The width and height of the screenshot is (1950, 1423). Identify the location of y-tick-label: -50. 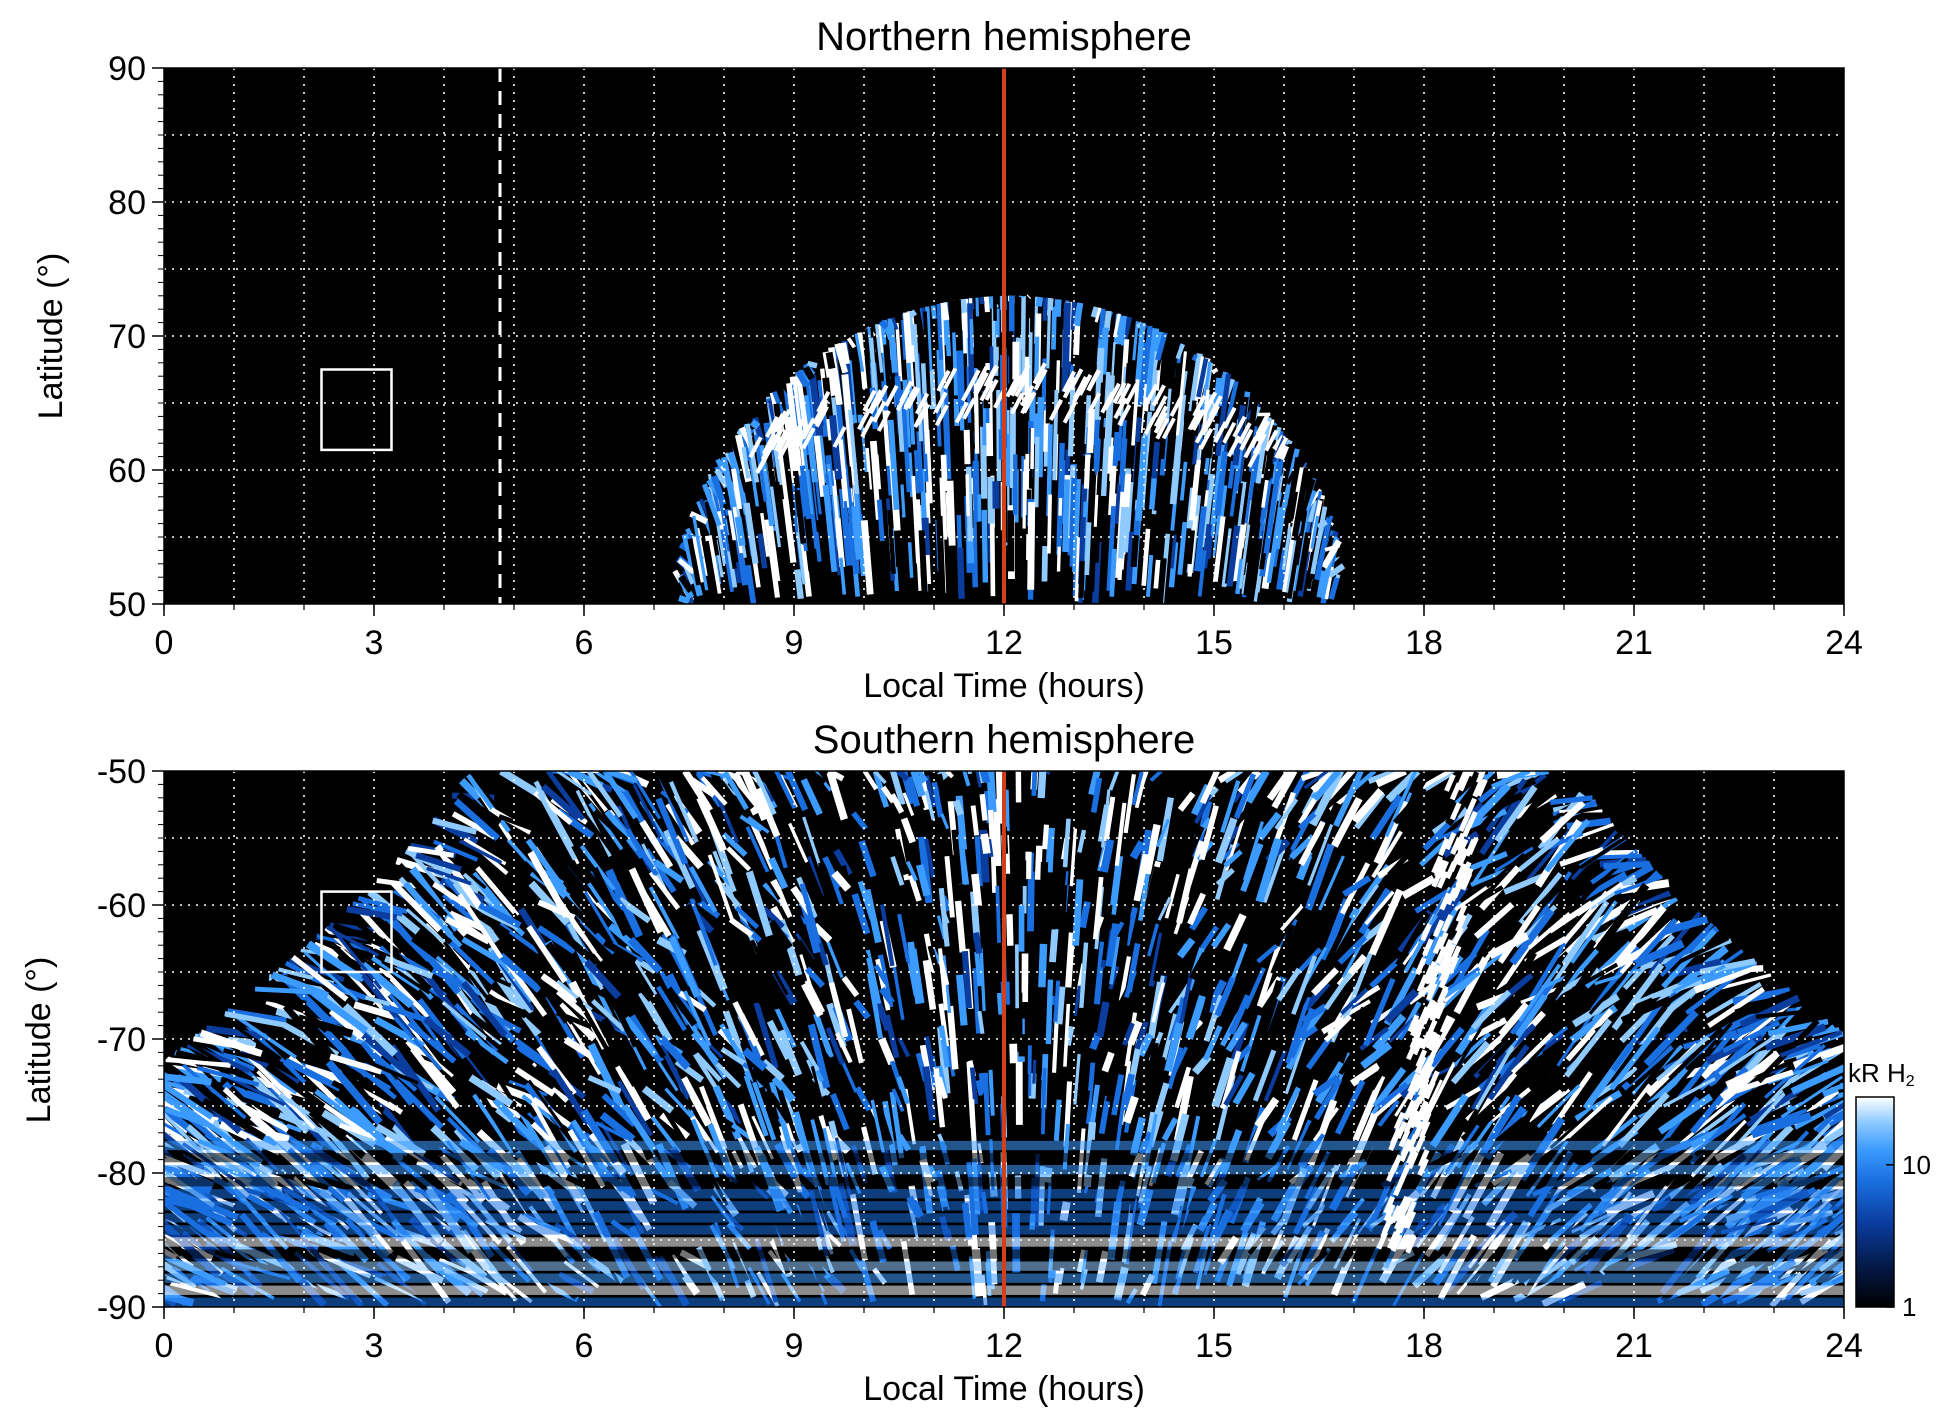
(121, 772).